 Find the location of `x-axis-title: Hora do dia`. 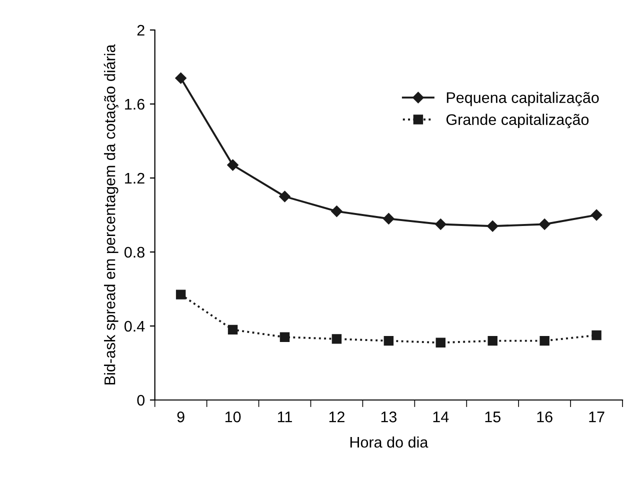

x-axis-title: Hora do dia is located at coordinates (389, 442).